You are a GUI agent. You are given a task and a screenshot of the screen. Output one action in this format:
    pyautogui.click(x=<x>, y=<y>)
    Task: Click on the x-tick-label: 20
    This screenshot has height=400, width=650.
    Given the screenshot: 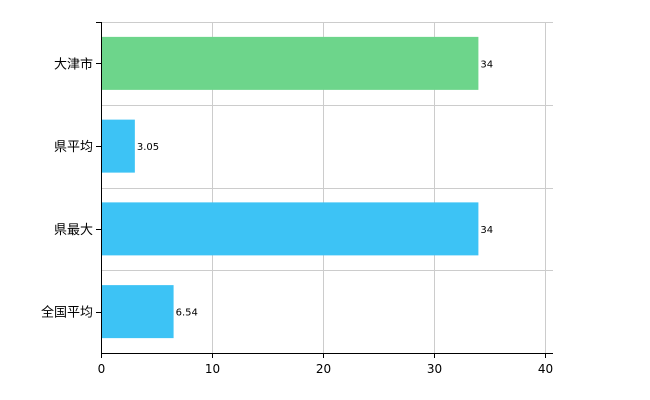 What is the action you would take?
    pyautogui.click(x=323, y=369)
    